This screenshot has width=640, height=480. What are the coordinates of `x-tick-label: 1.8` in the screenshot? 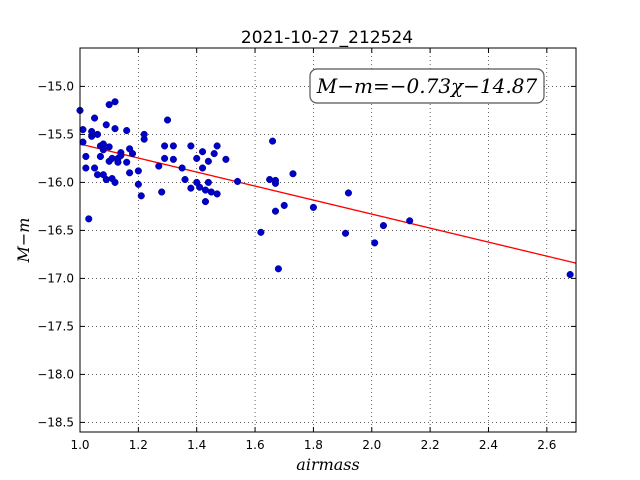 It's located at (313, 445).